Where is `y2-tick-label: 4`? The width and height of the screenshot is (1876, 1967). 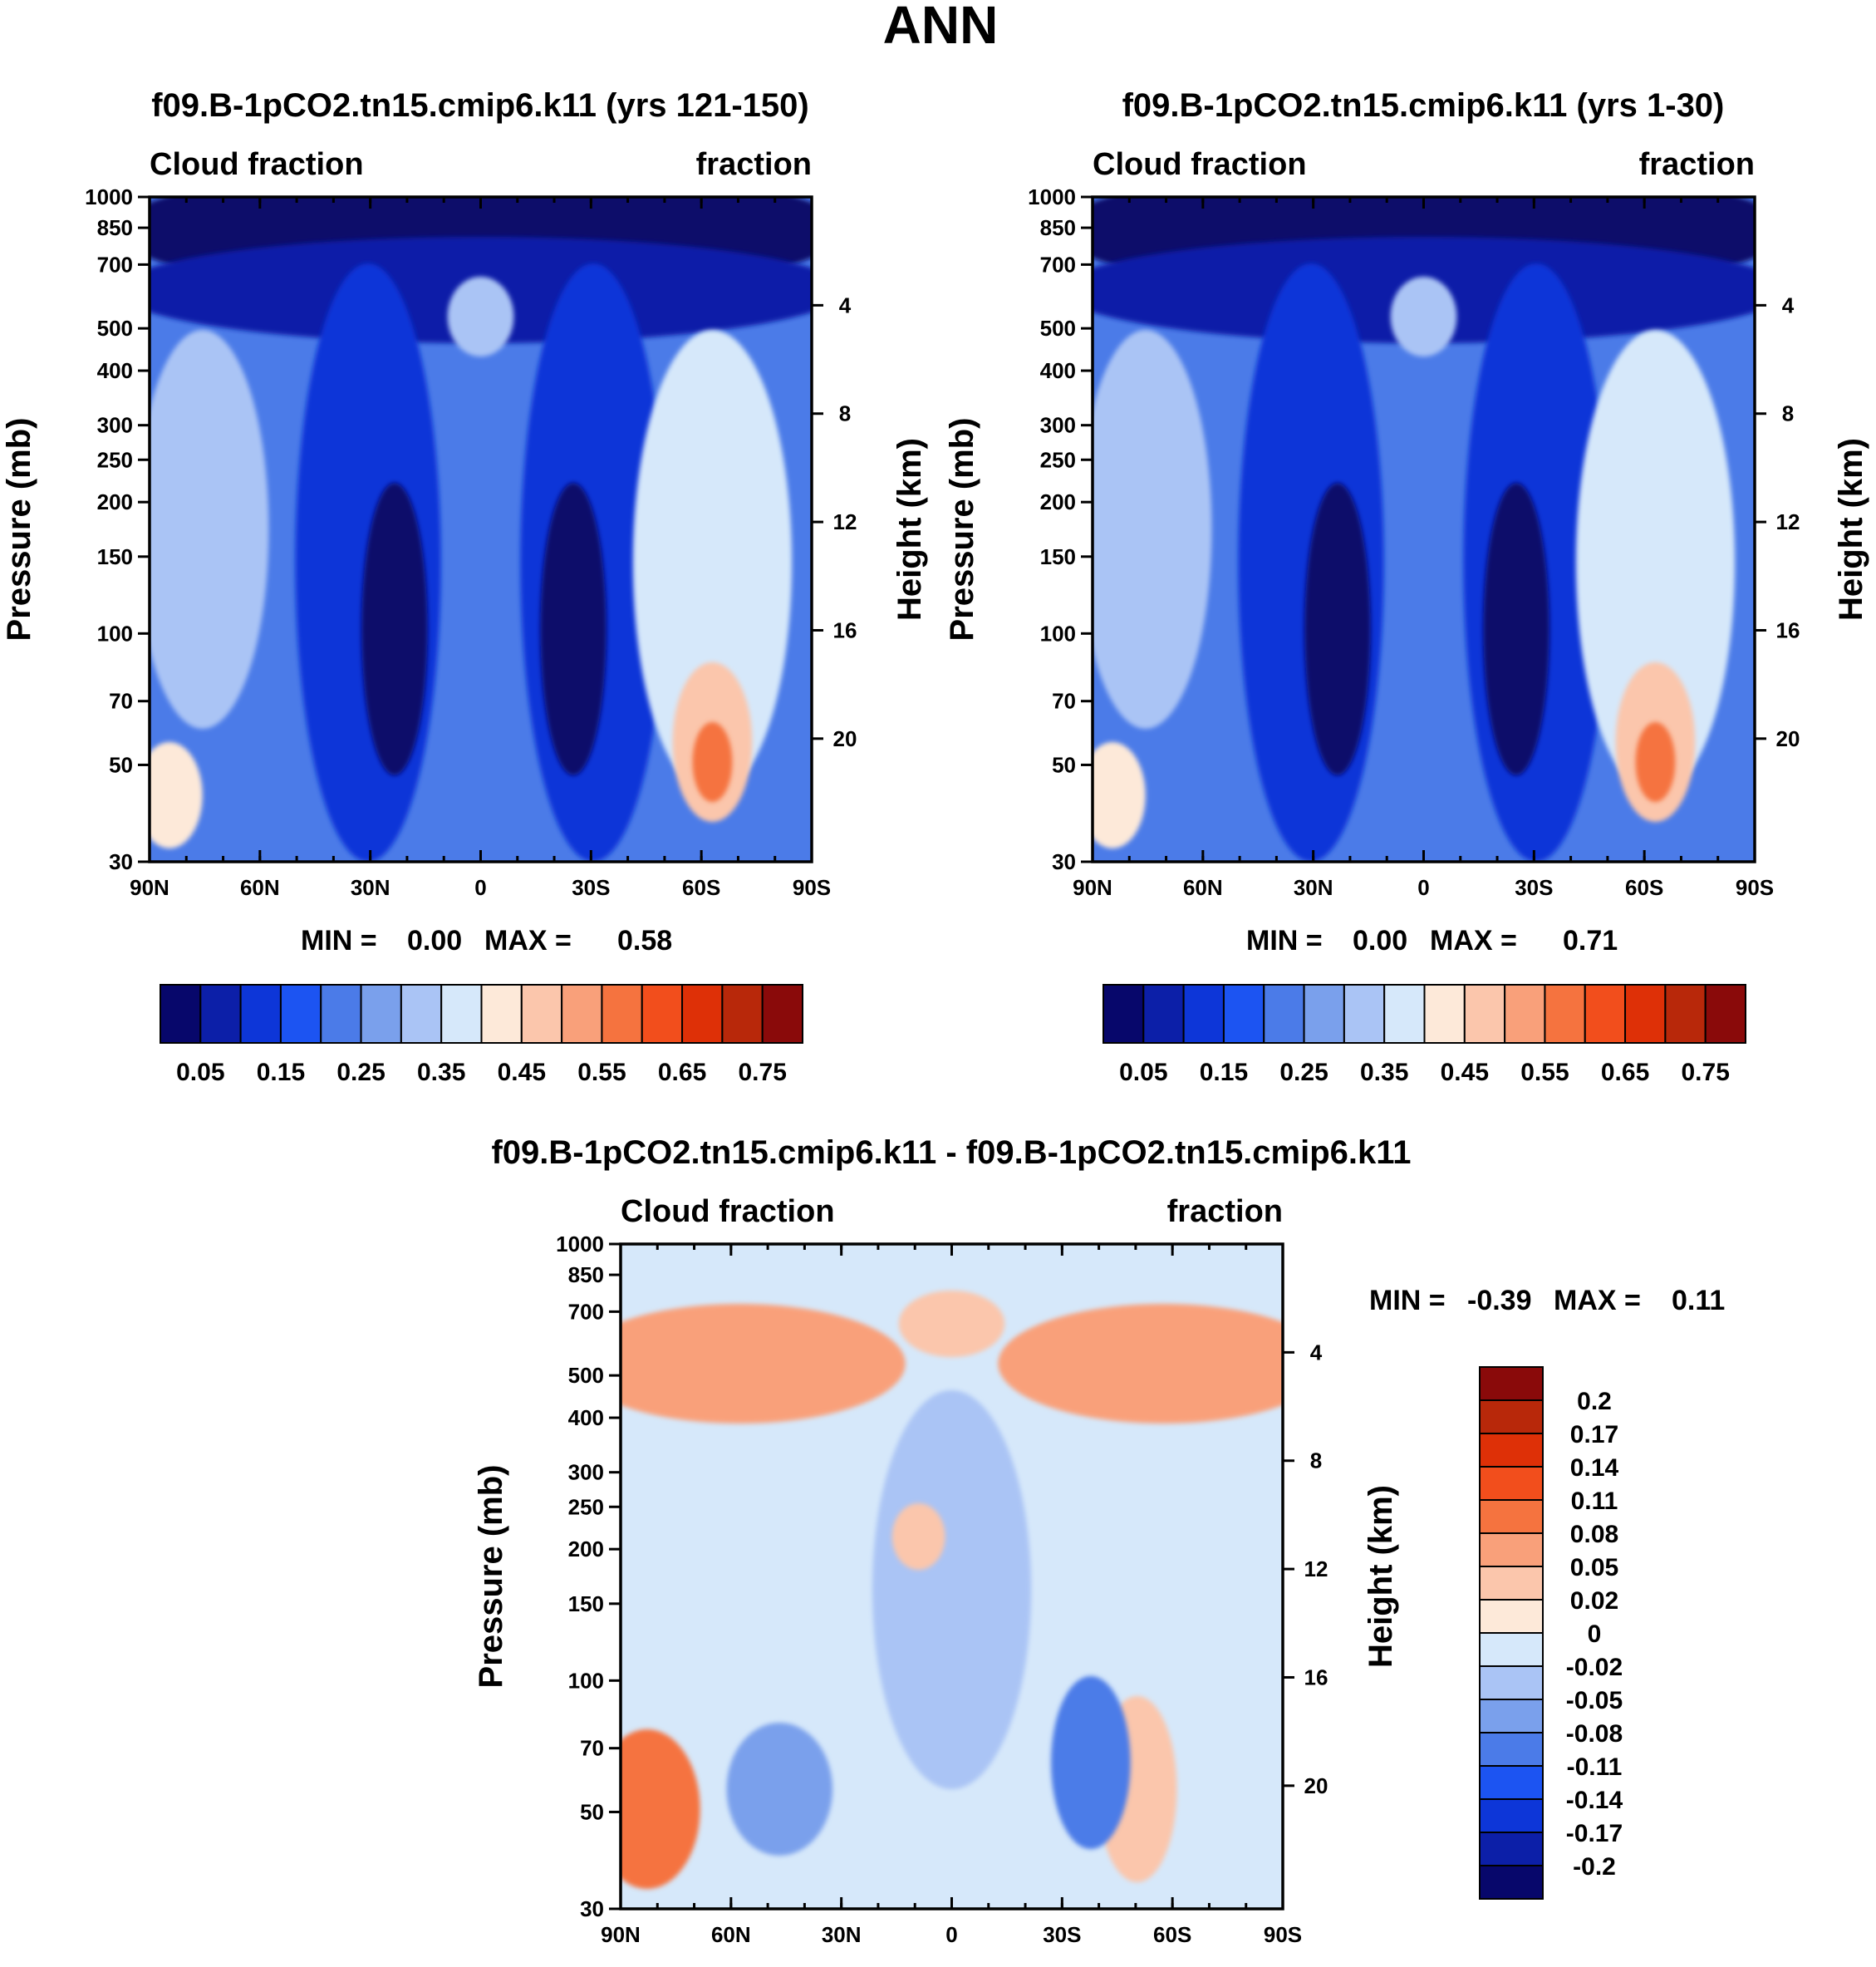 y2-tick-label: 4 is located at coordinates (845, 305).